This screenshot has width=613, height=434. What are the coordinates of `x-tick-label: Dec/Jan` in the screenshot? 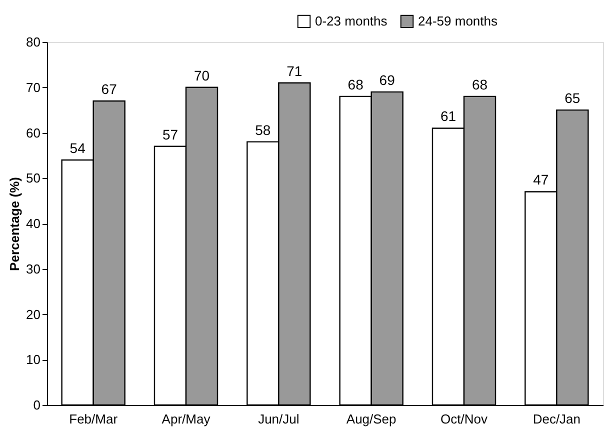 It's located at (556, 419).